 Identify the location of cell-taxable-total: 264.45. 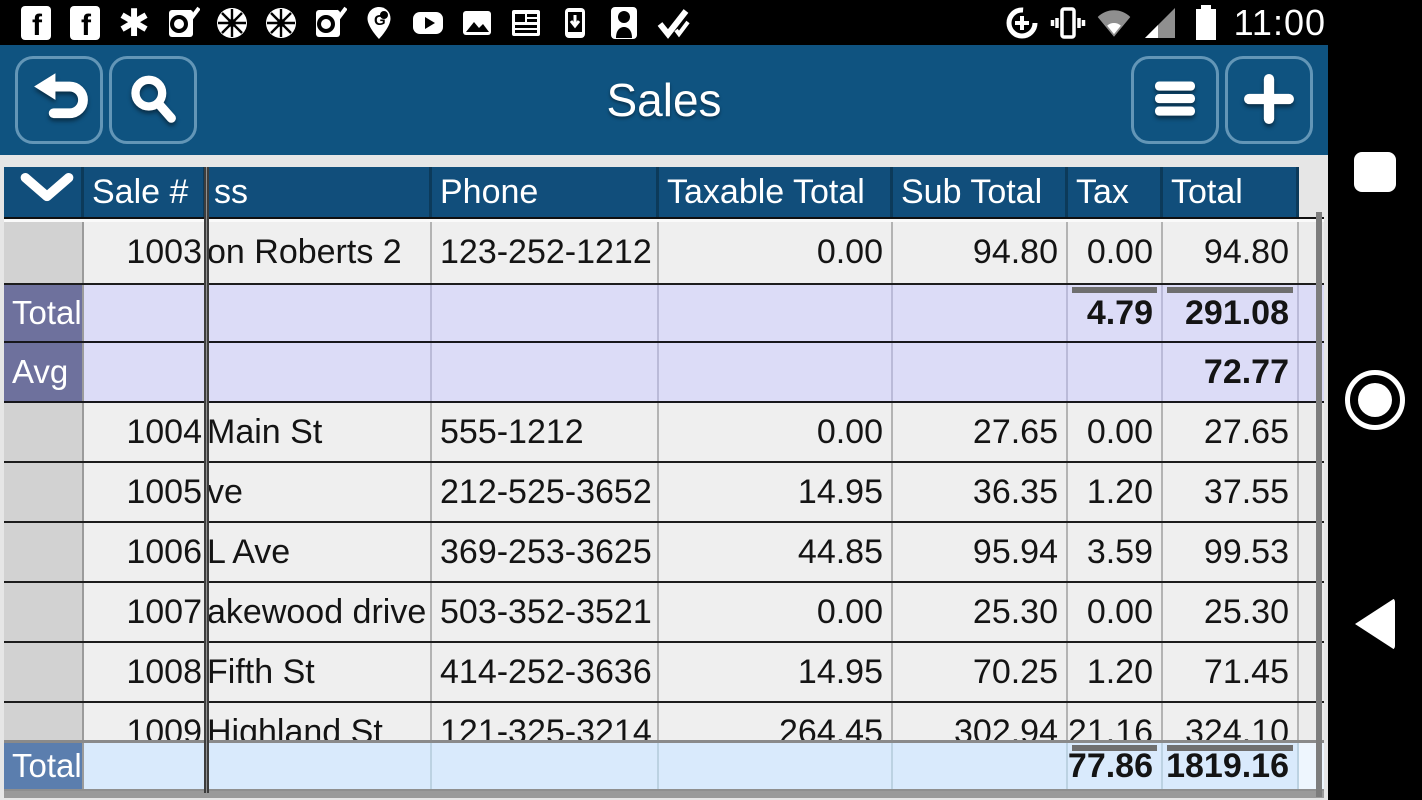
(776, 721).